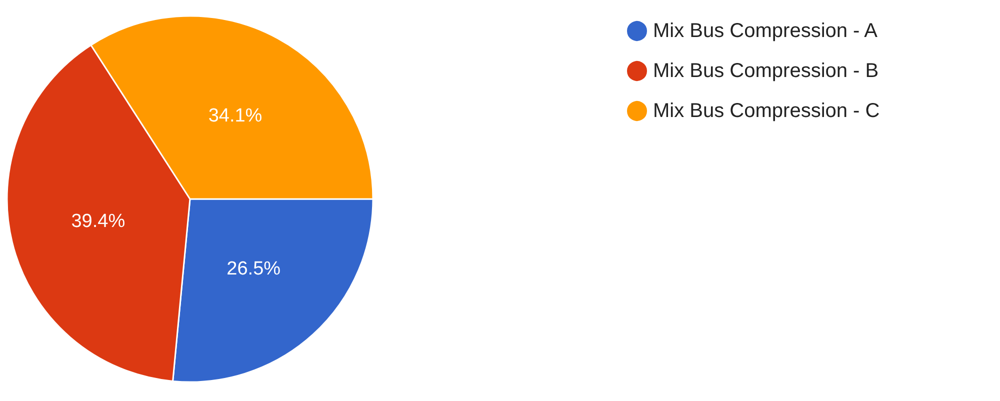 This screenshot has height=401, width=1000. I want to click on legend-label: Mix Bus Compression - C, so click(766, 111).